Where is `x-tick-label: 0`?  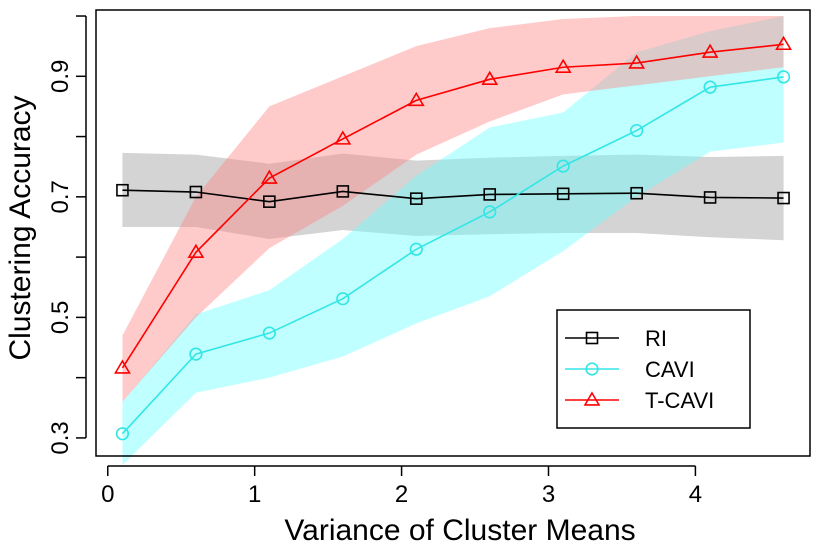
x-tick-label: 0 is located at coordinates (107, 494).